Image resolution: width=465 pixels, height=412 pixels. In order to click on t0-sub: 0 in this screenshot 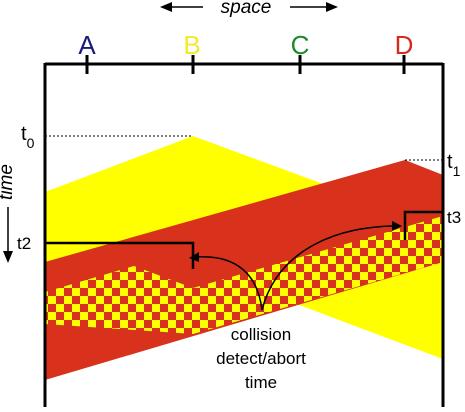, I will do `click(31, 143)`.